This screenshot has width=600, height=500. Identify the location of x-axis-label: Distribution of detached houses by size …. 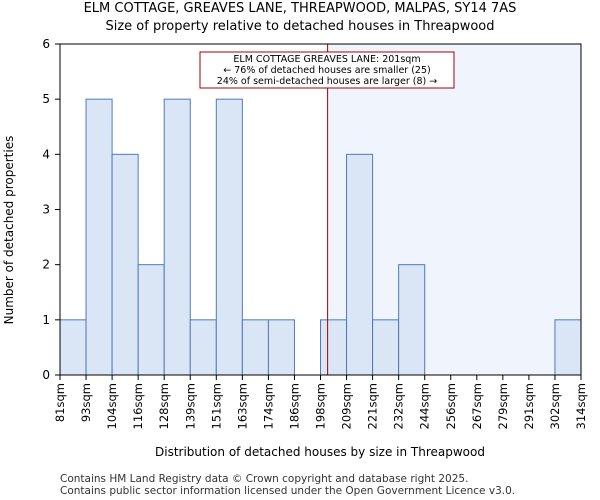
(320, 452).